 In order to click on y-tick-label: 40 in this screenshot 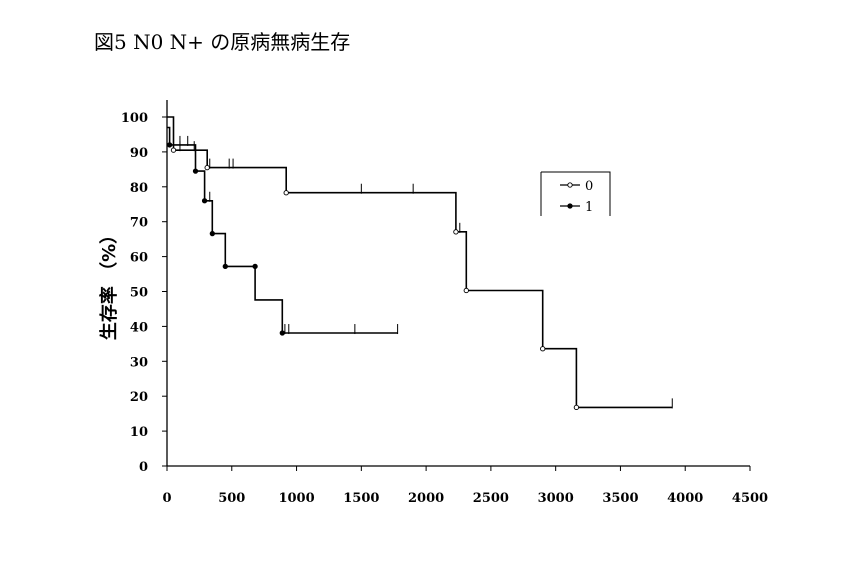, I will do `click(139, 327)`.